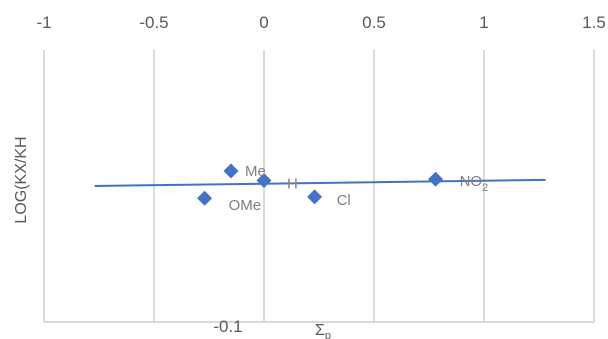 This screenshot has width=608, height=339. I want to click on y-axis-title: LOG(KX/KH, so click(21, 179).